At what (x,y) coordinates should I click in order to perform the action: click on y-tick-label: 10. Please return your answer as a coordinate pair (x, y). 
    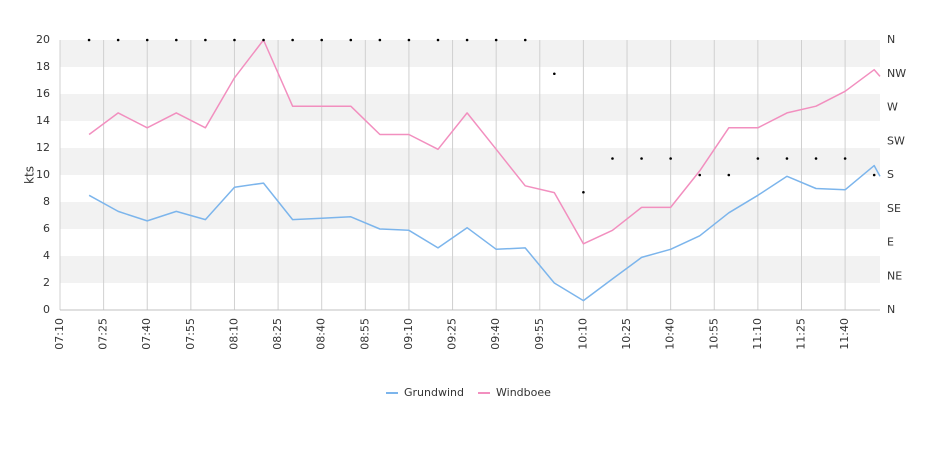
    Looking at the image, I should click on (43, 174).